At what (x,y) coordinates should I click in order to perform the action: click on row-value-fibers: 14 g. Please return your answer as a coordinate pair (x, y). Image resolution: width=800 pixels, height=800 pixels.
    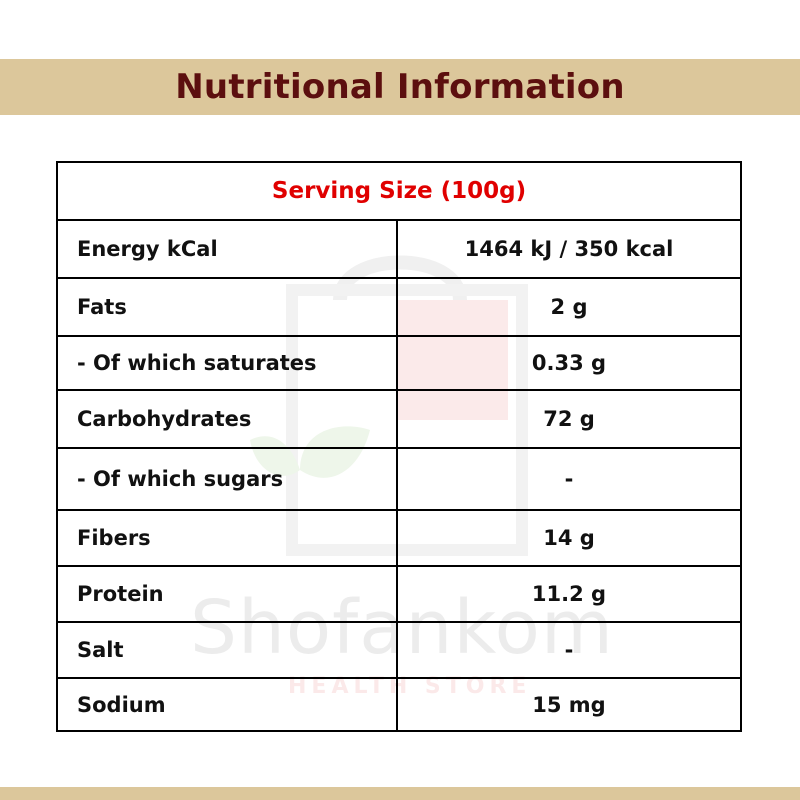
    Looking at the image, I should click on (569, 539).